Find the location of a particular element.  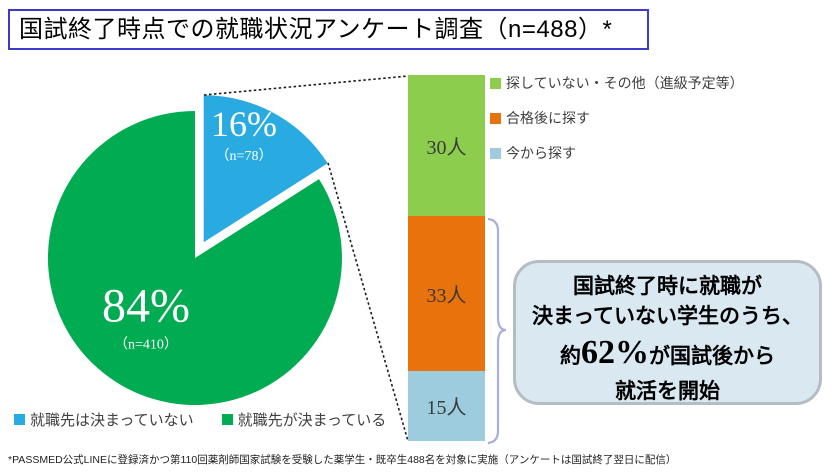

legend-item-from-now: 今から探す is located at coordinates (617, 153).